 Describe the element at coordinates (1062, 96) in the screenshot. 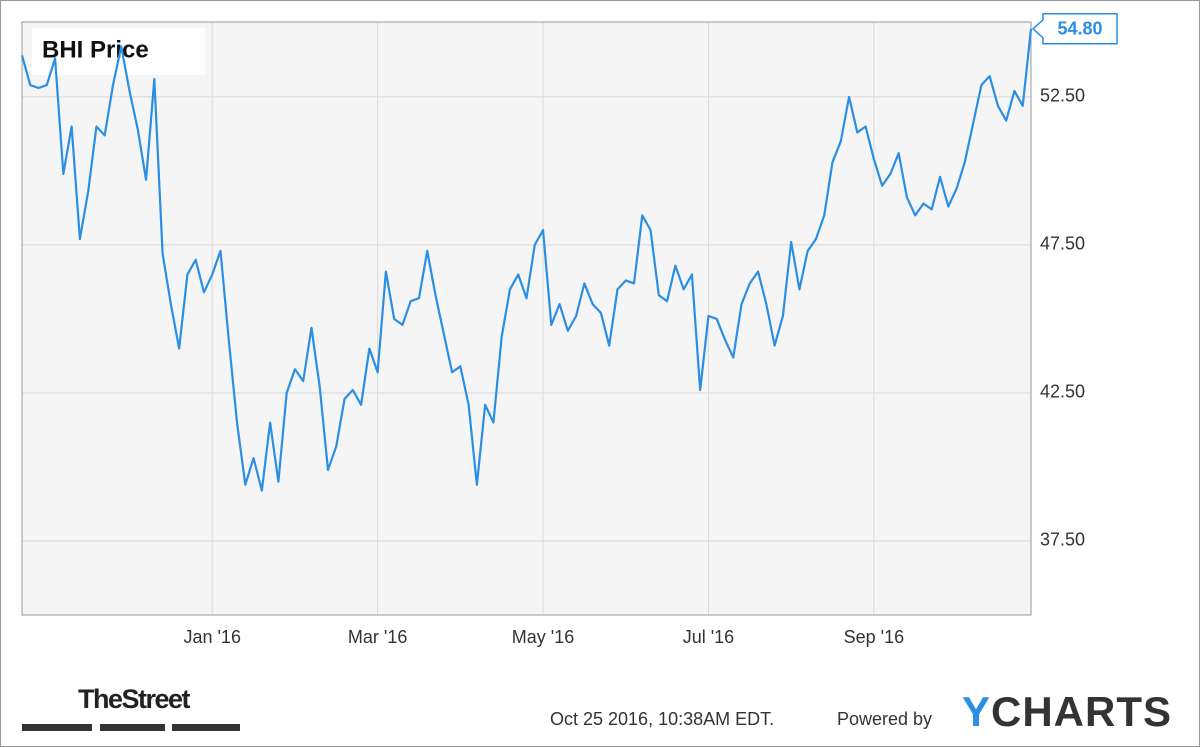

I see `y-tick-label: 52.50` at that location.